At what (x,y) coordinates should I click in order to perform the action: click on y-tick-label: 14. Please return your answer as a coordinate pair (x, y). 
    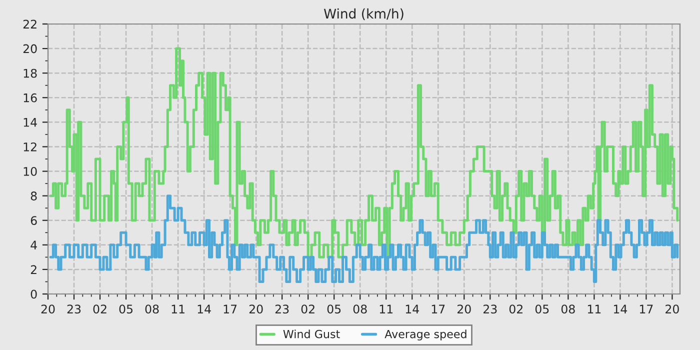
    Looking at the image, I should click on (30, 122).